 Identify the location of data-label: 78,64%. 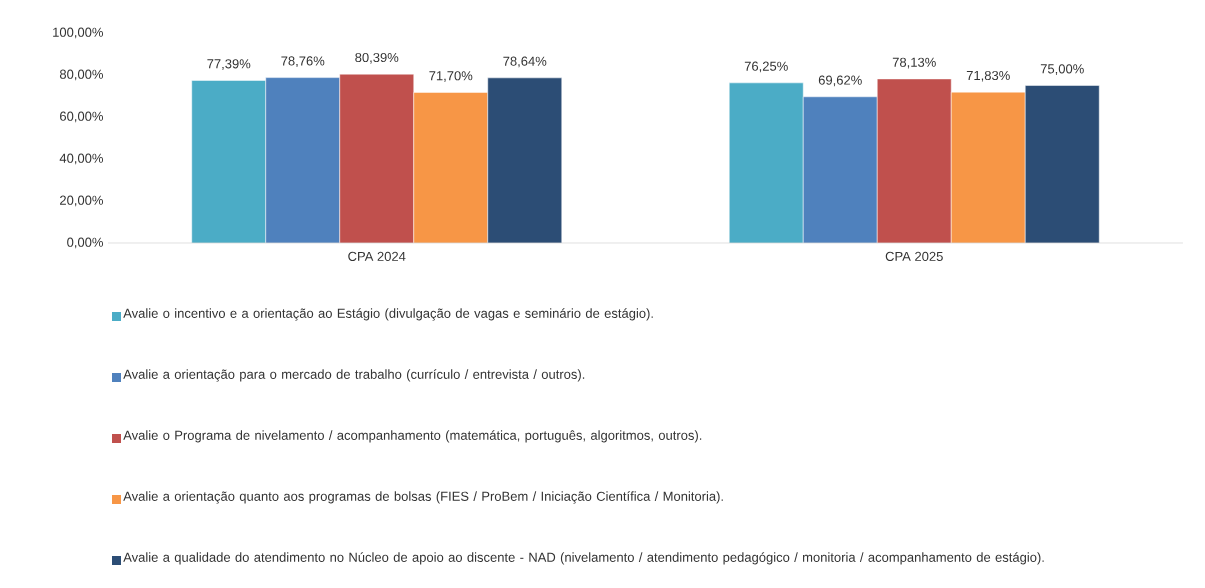
(525, 62).